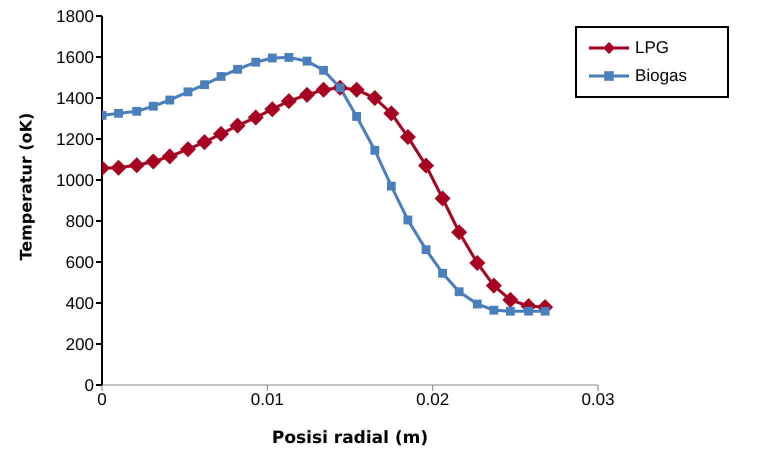 This screenshot has width=769, height=469. Describe the element at coordinates (80, 222) in the screenshot. I see `y-tick-label: 800` at that location.